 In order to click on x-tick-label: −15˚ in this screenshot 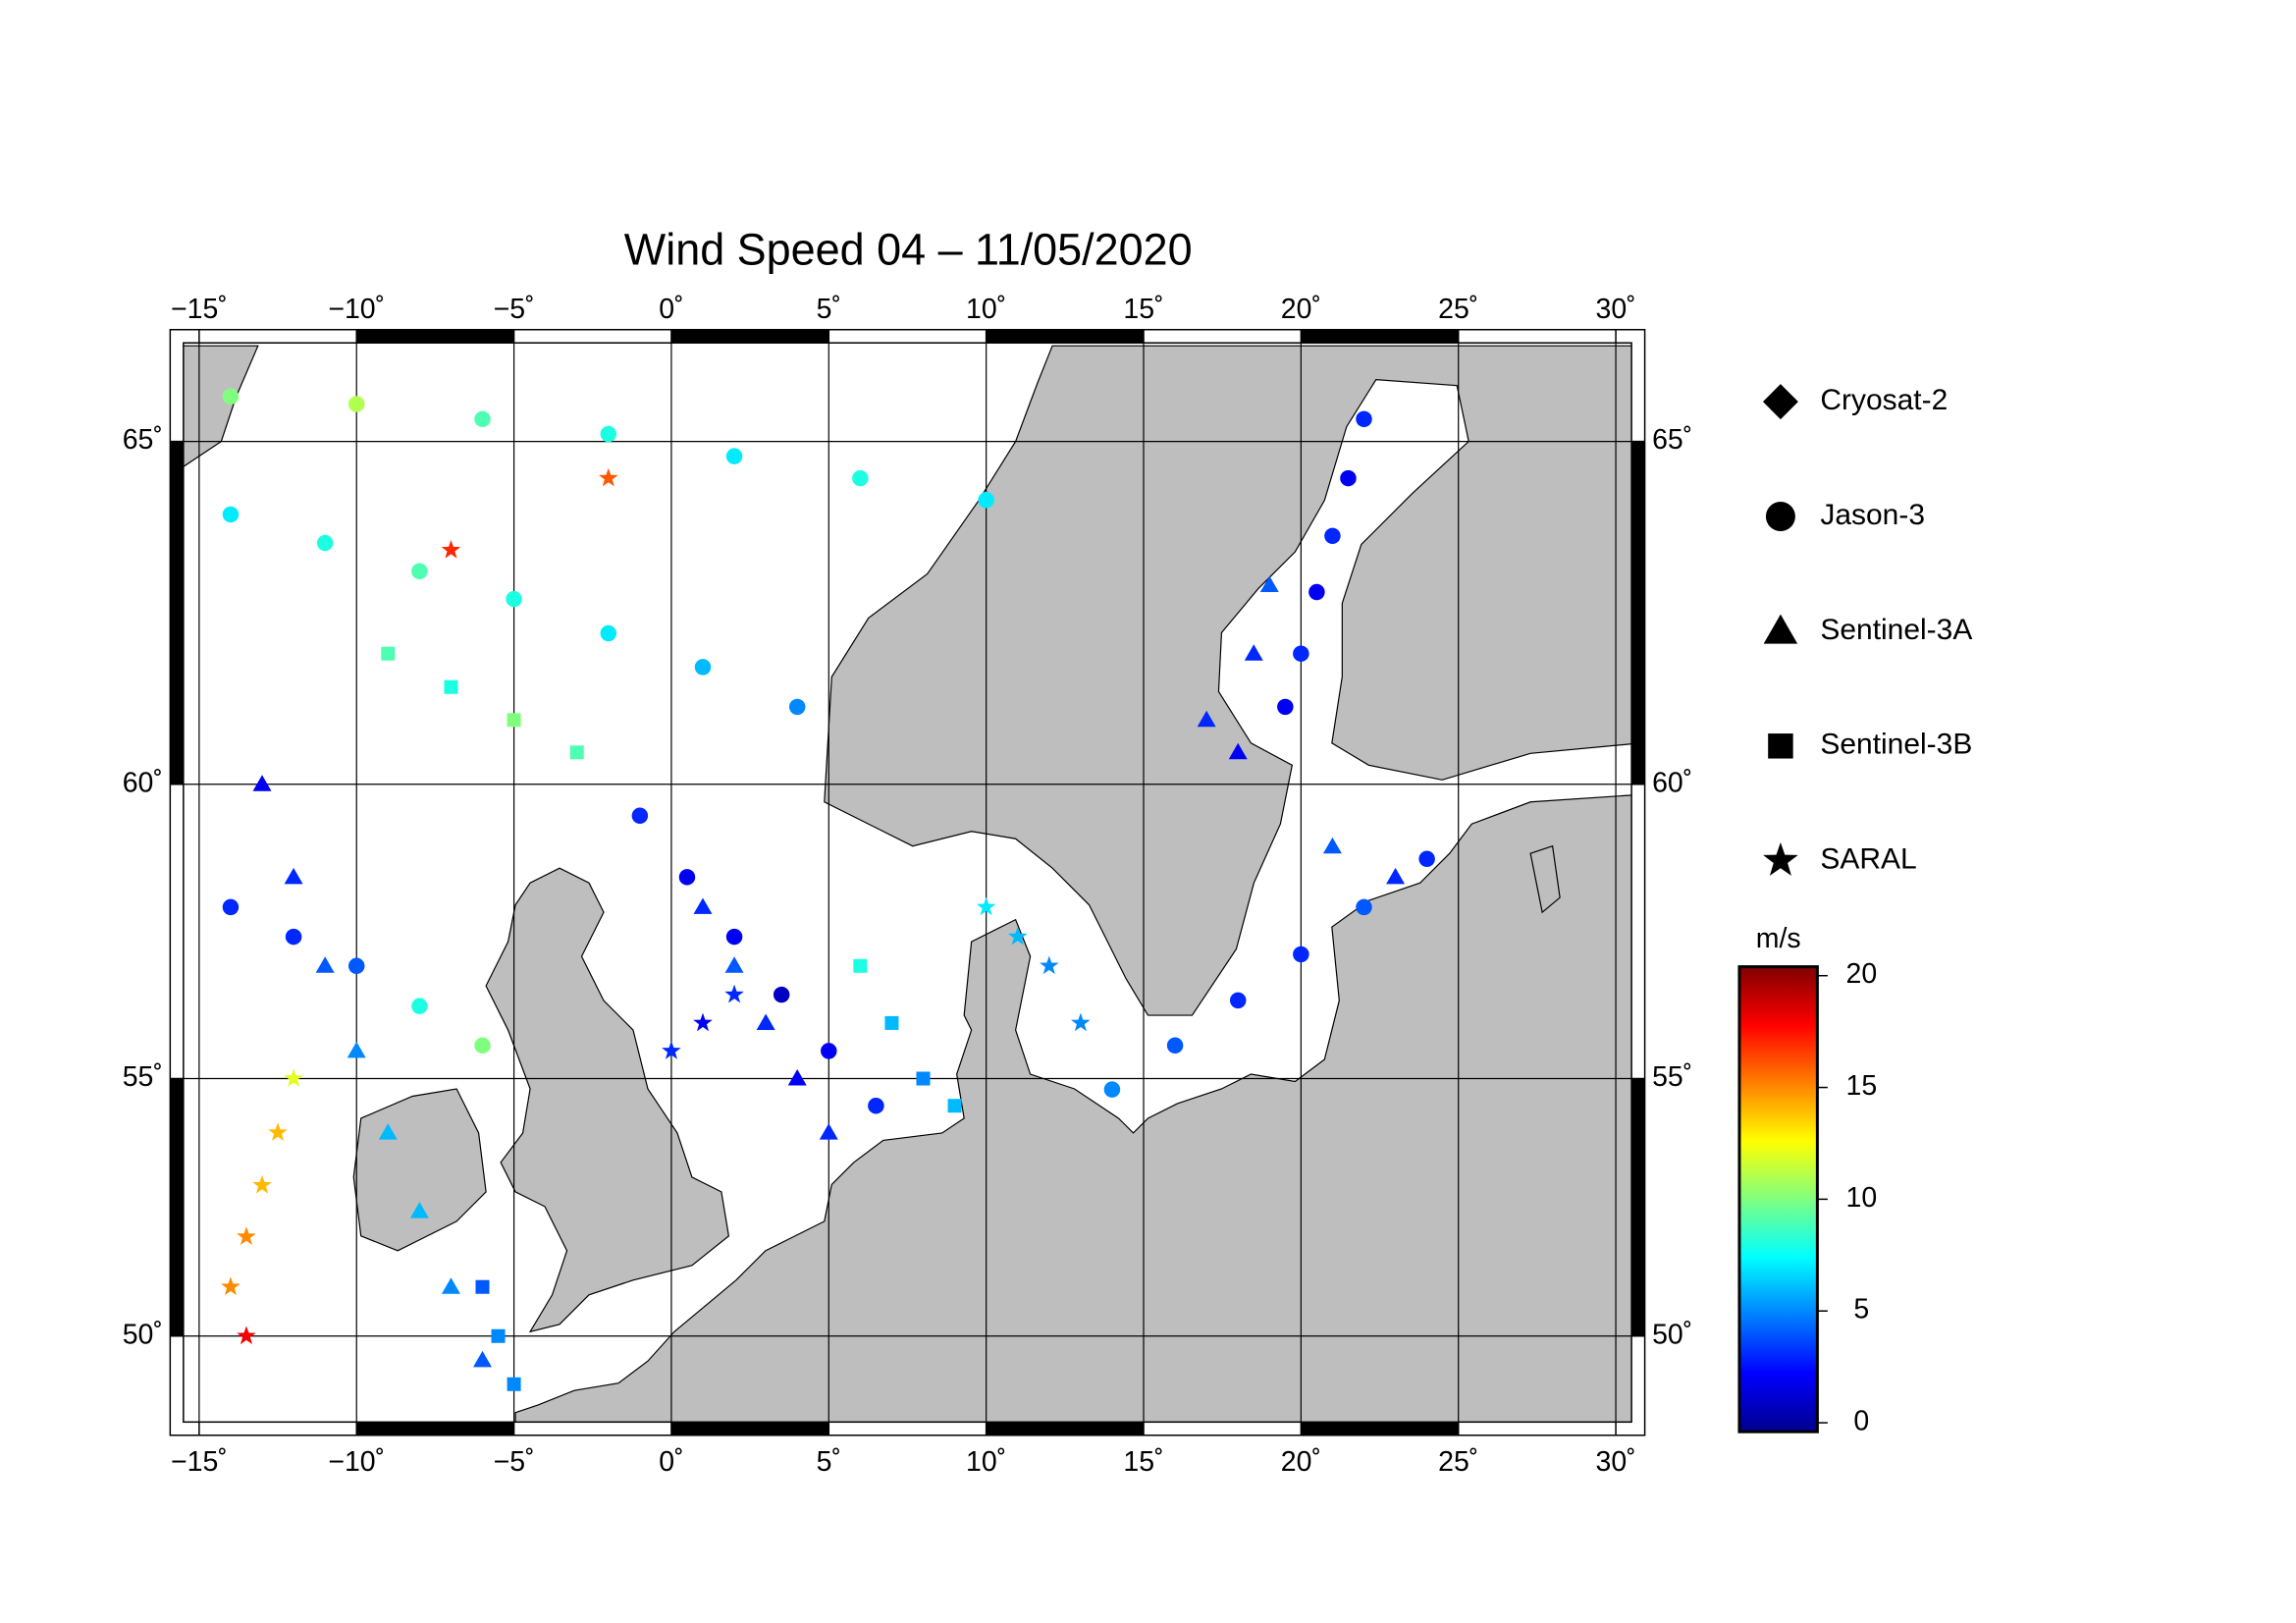, I will do `click(199, 309)`.